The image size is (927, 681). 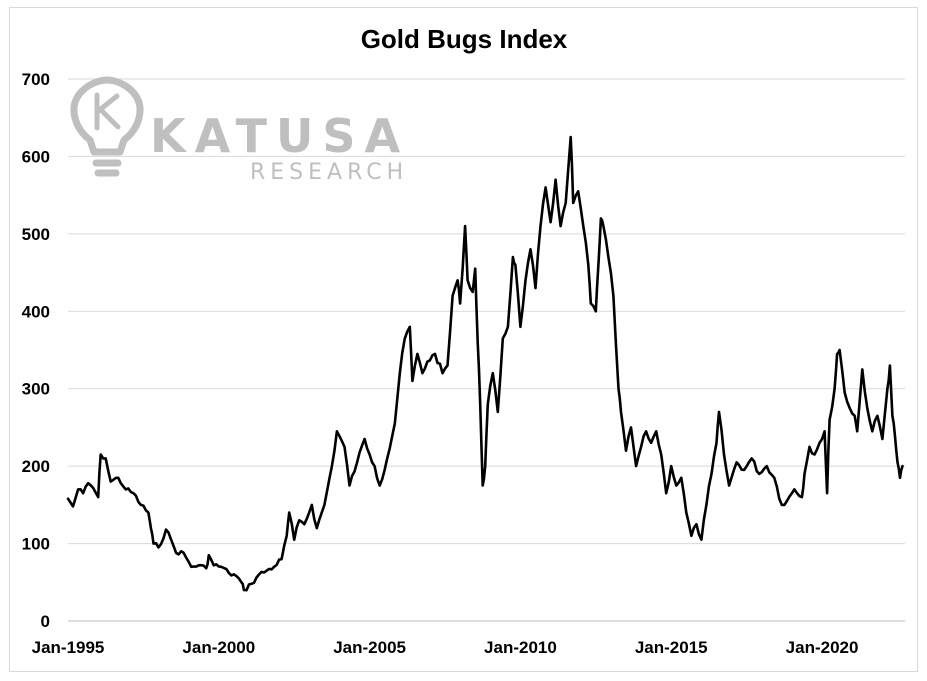 What do you see at coordinates (36, 234) in the screenshot?
I see `y-tick-label: 500` at bounding box center [36, 234].